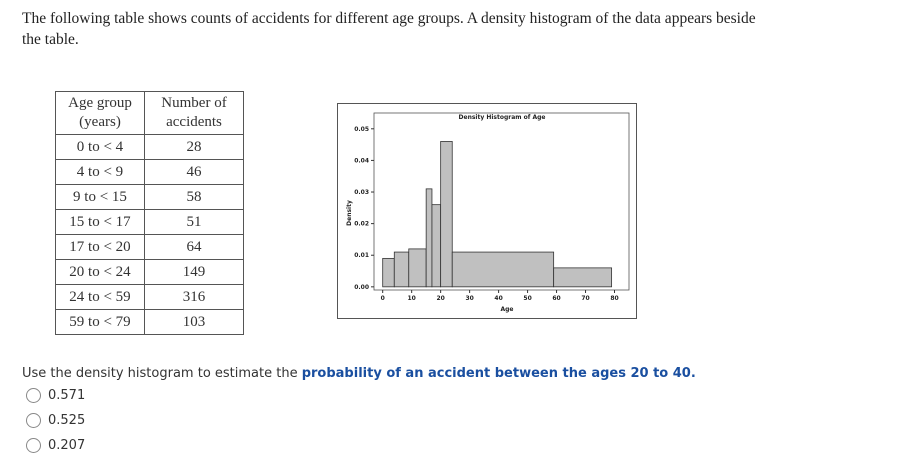  Describe the element at coordinates (100, 197) in the screenshot. I see `table-cell: 9 to < 15` at that location.